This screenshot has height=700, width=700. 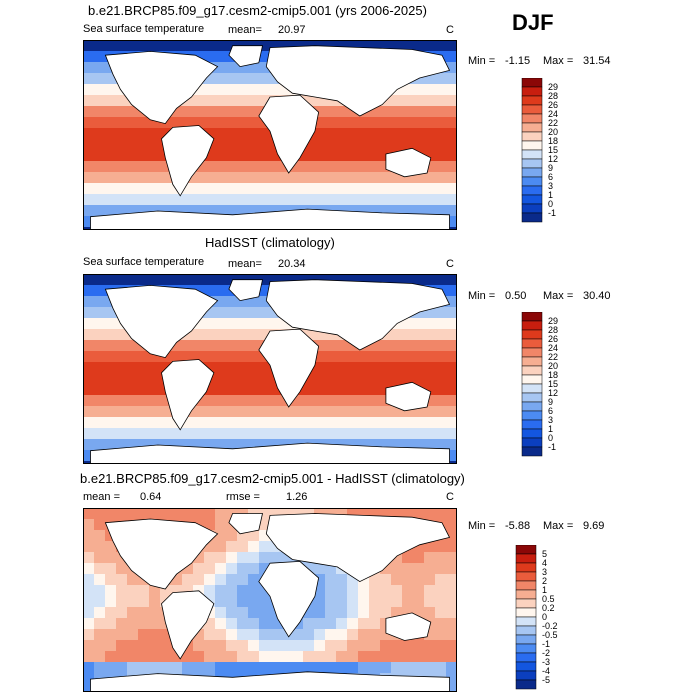 What do you see at coordinates (546, 644) in the screenshot?
I see `colorbar-tick-label: -1` at bounding box center [546, 644].